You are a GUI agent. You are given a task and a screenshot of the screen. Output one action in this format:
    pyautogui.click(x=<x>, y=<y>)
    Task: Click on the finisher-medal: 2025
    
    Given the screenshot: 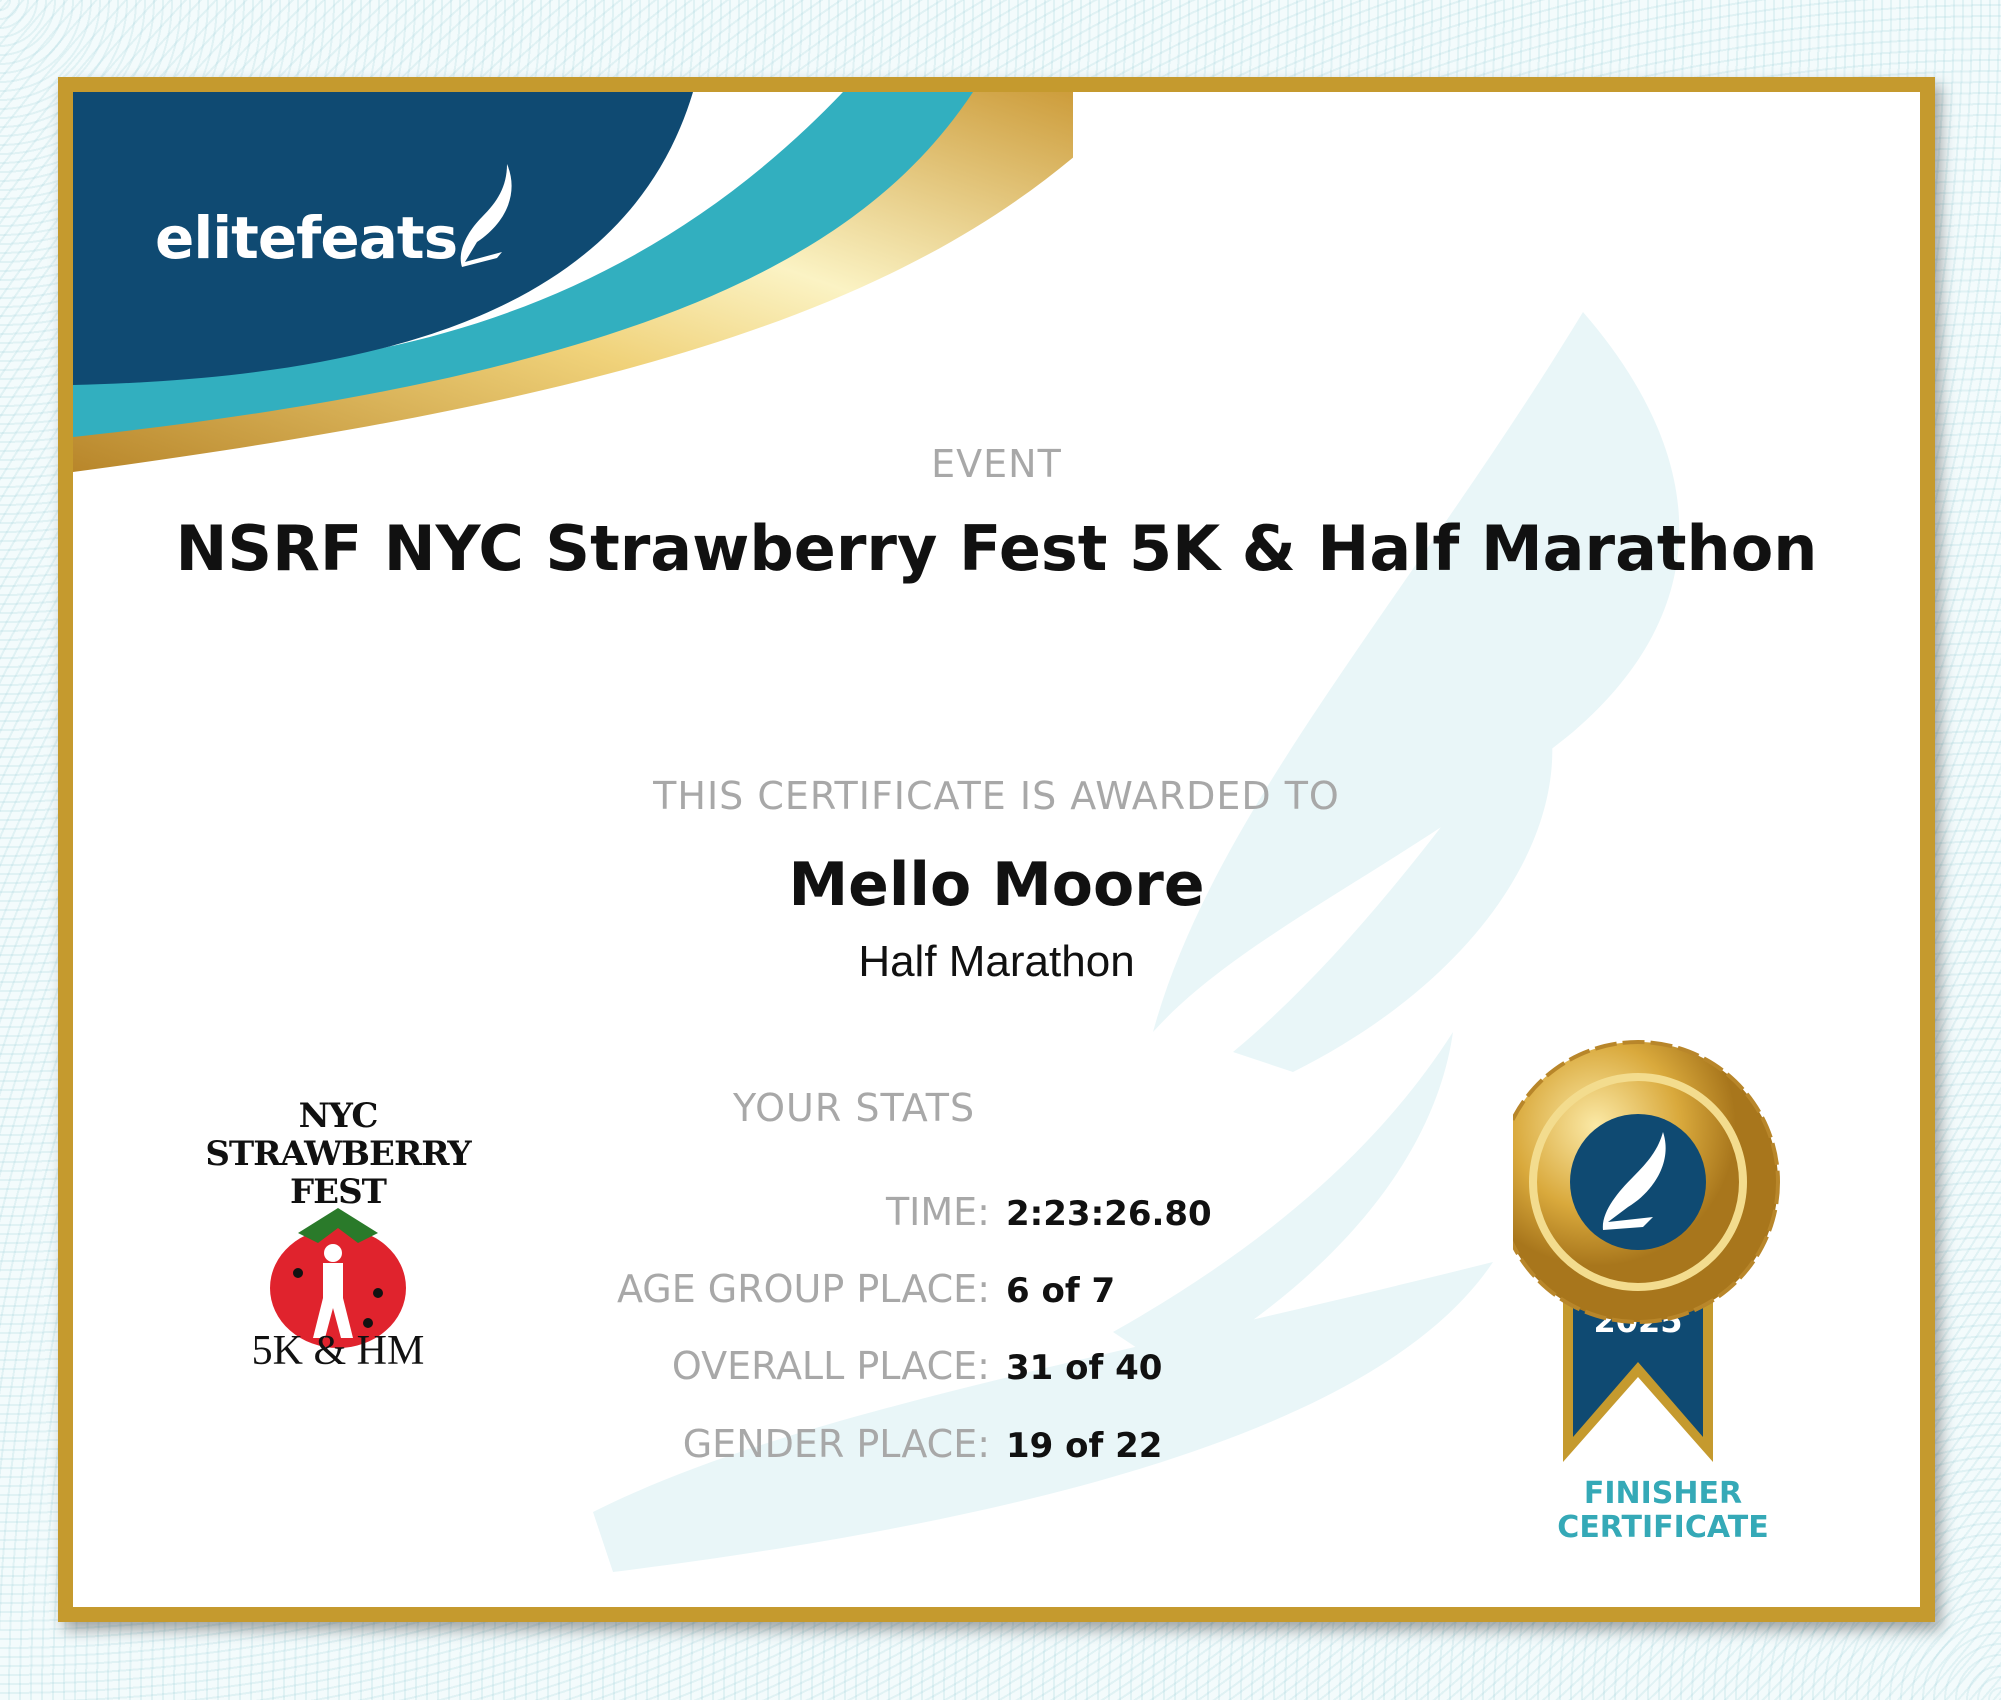 What is the action you would take?
    pyautogui.click(x=1646, y=1251)
    